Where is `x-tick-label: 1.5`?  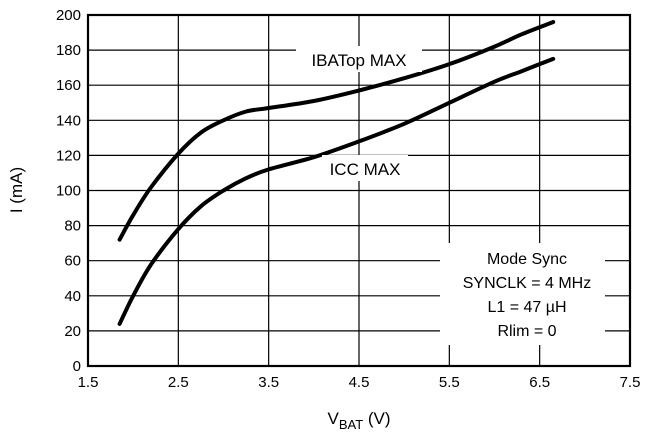
x-tick-label: 1.5 is located at coordinates (88, 382).